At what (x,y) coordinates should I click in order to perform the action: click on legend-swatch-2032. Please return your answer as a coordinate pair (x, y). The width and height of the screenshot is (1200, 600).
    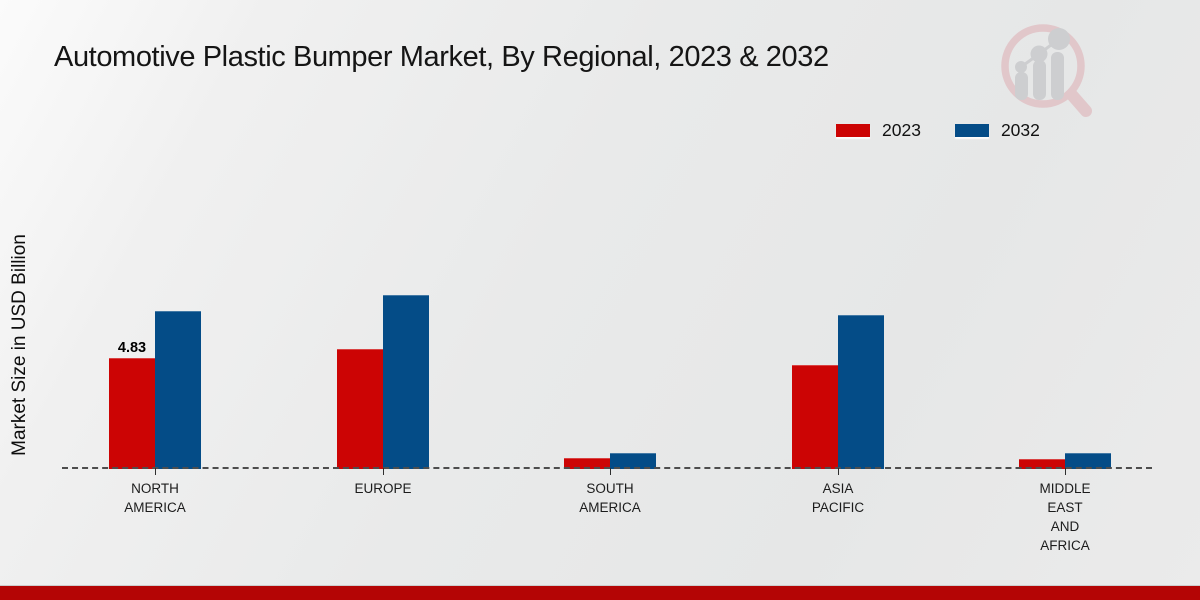
    Looking at the image, I should click on (971, 130).